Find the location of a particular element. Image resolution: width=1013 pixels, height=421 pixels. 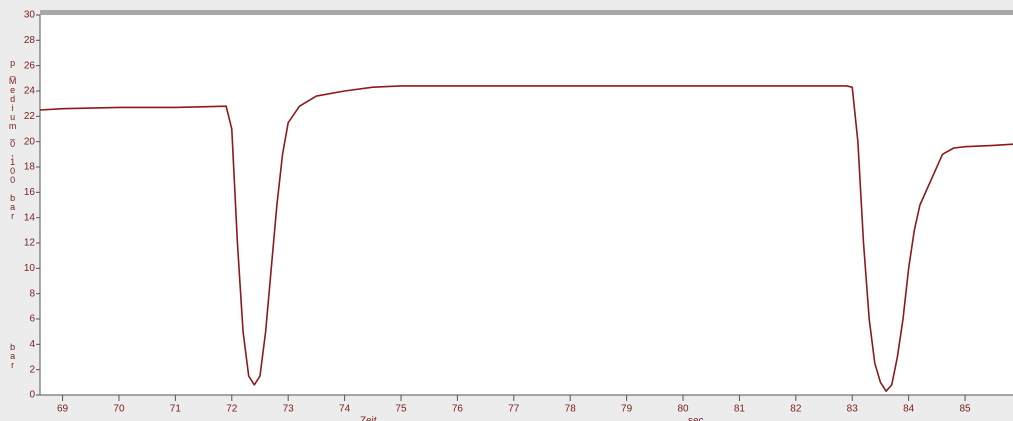

y-tick-label: 12 is located at coordinates (30, 243).